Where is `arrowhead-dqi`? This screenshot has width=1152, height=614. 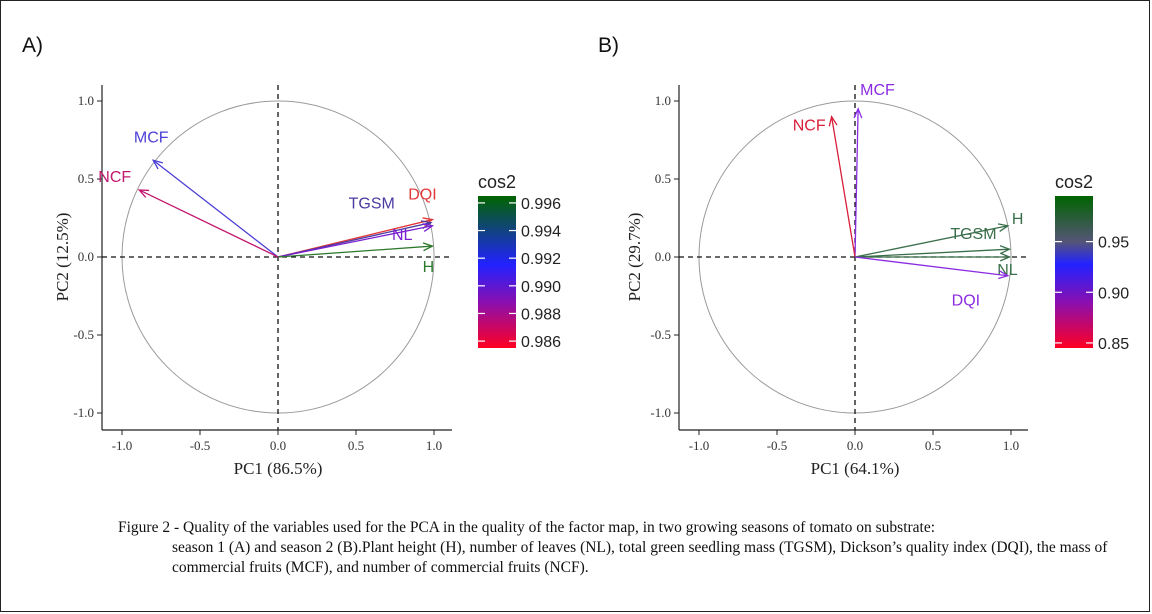 arrowhead-dqi is located at coordinates (1004, 275).